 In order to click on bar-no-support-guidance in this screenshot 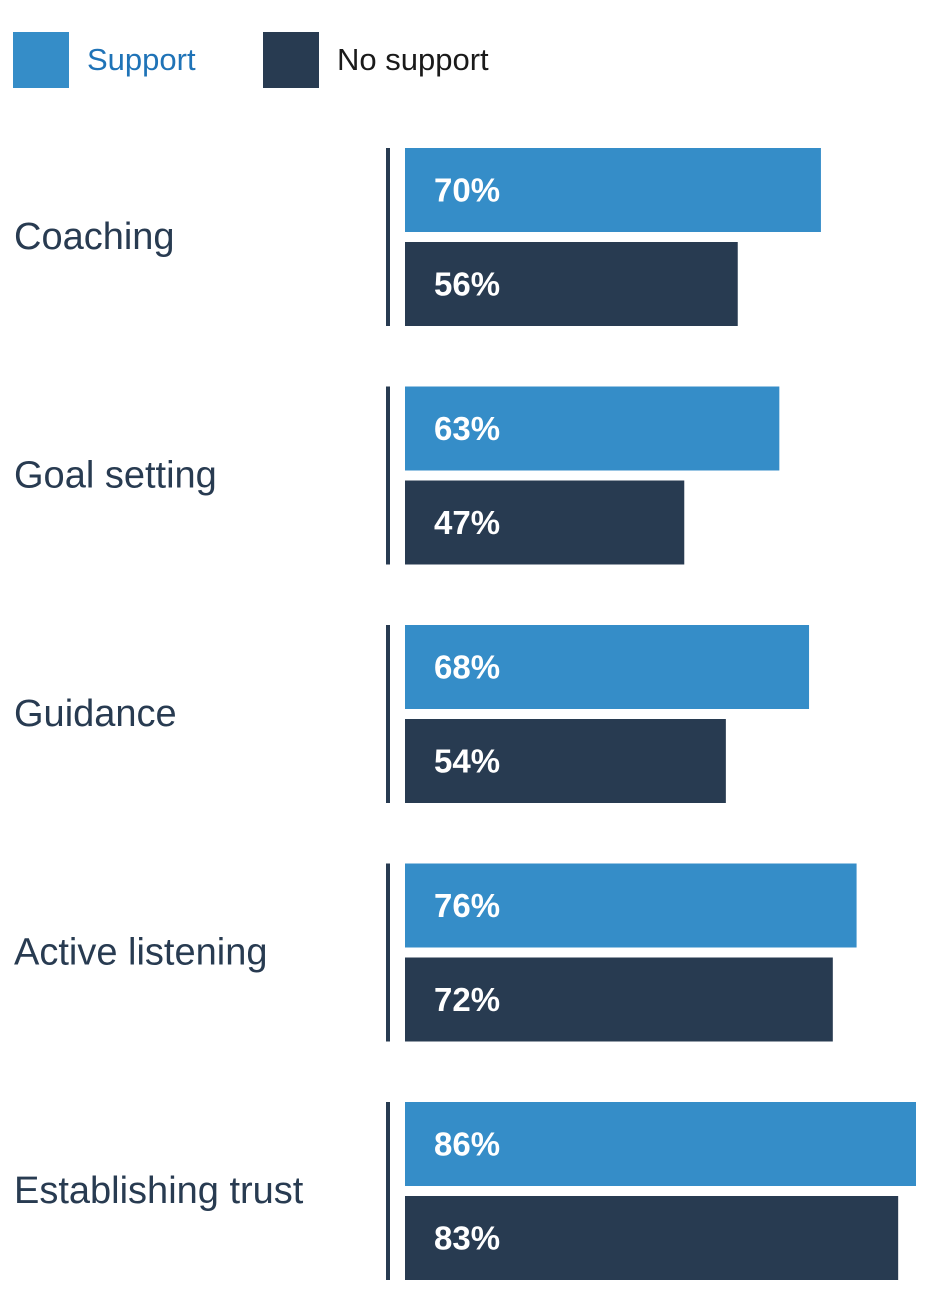, I will do `click(565, 761)`.